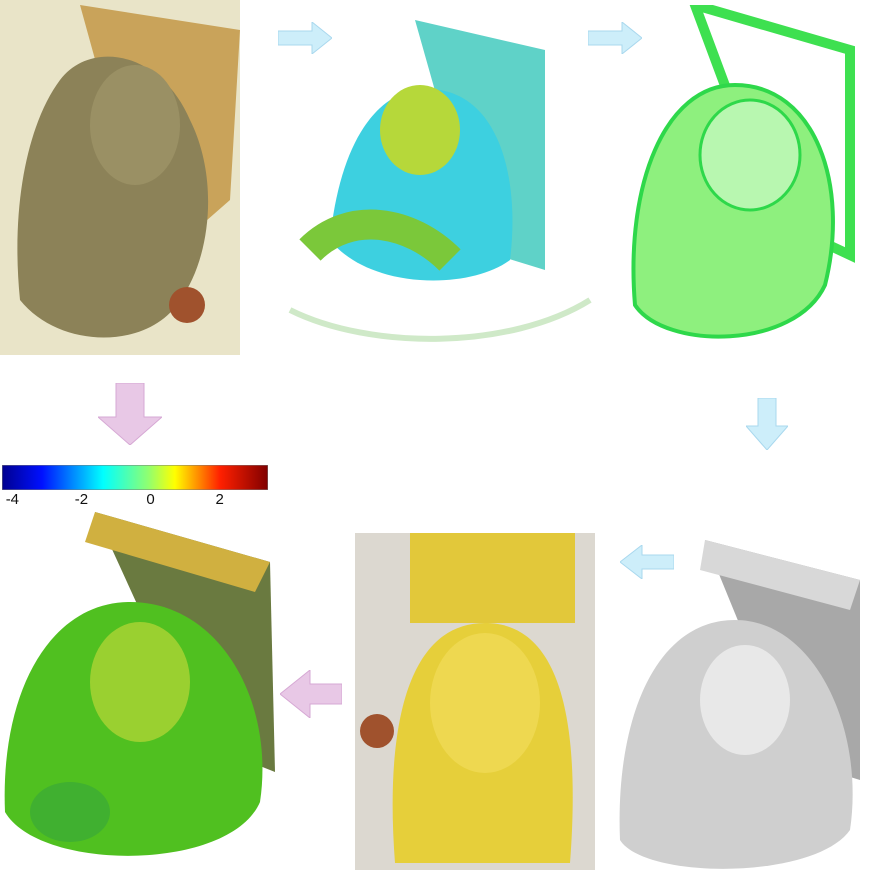 The image size is (873, 873). What do you see at coordinates (12, 499) in the screenshot?
I see `colorbar-tick-label: -4` at bounding box center [12, 499].